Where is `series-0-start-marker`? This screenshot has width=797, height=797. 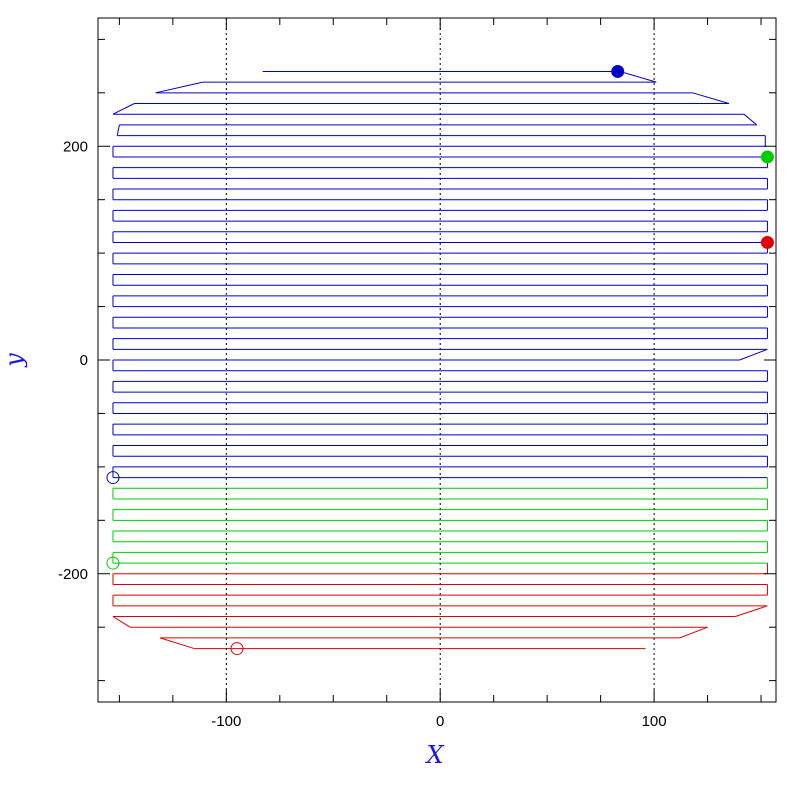
series-0-start-marker is located at coordinates (237, 649).